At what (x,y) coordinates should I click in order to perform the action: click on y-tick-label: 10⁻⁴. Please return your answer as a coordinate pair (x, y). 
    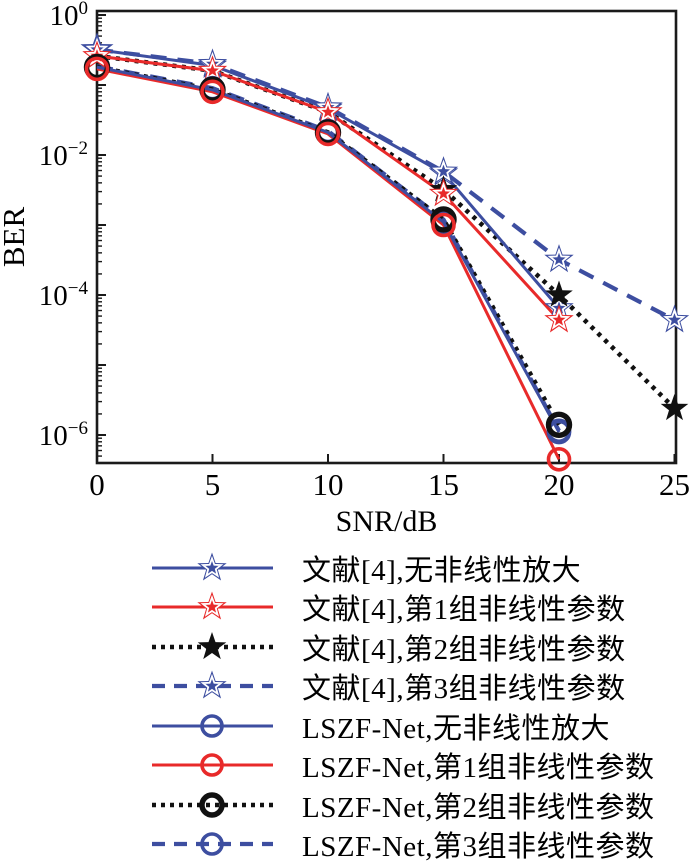
    Looking at the image, I should click on (64, 295).